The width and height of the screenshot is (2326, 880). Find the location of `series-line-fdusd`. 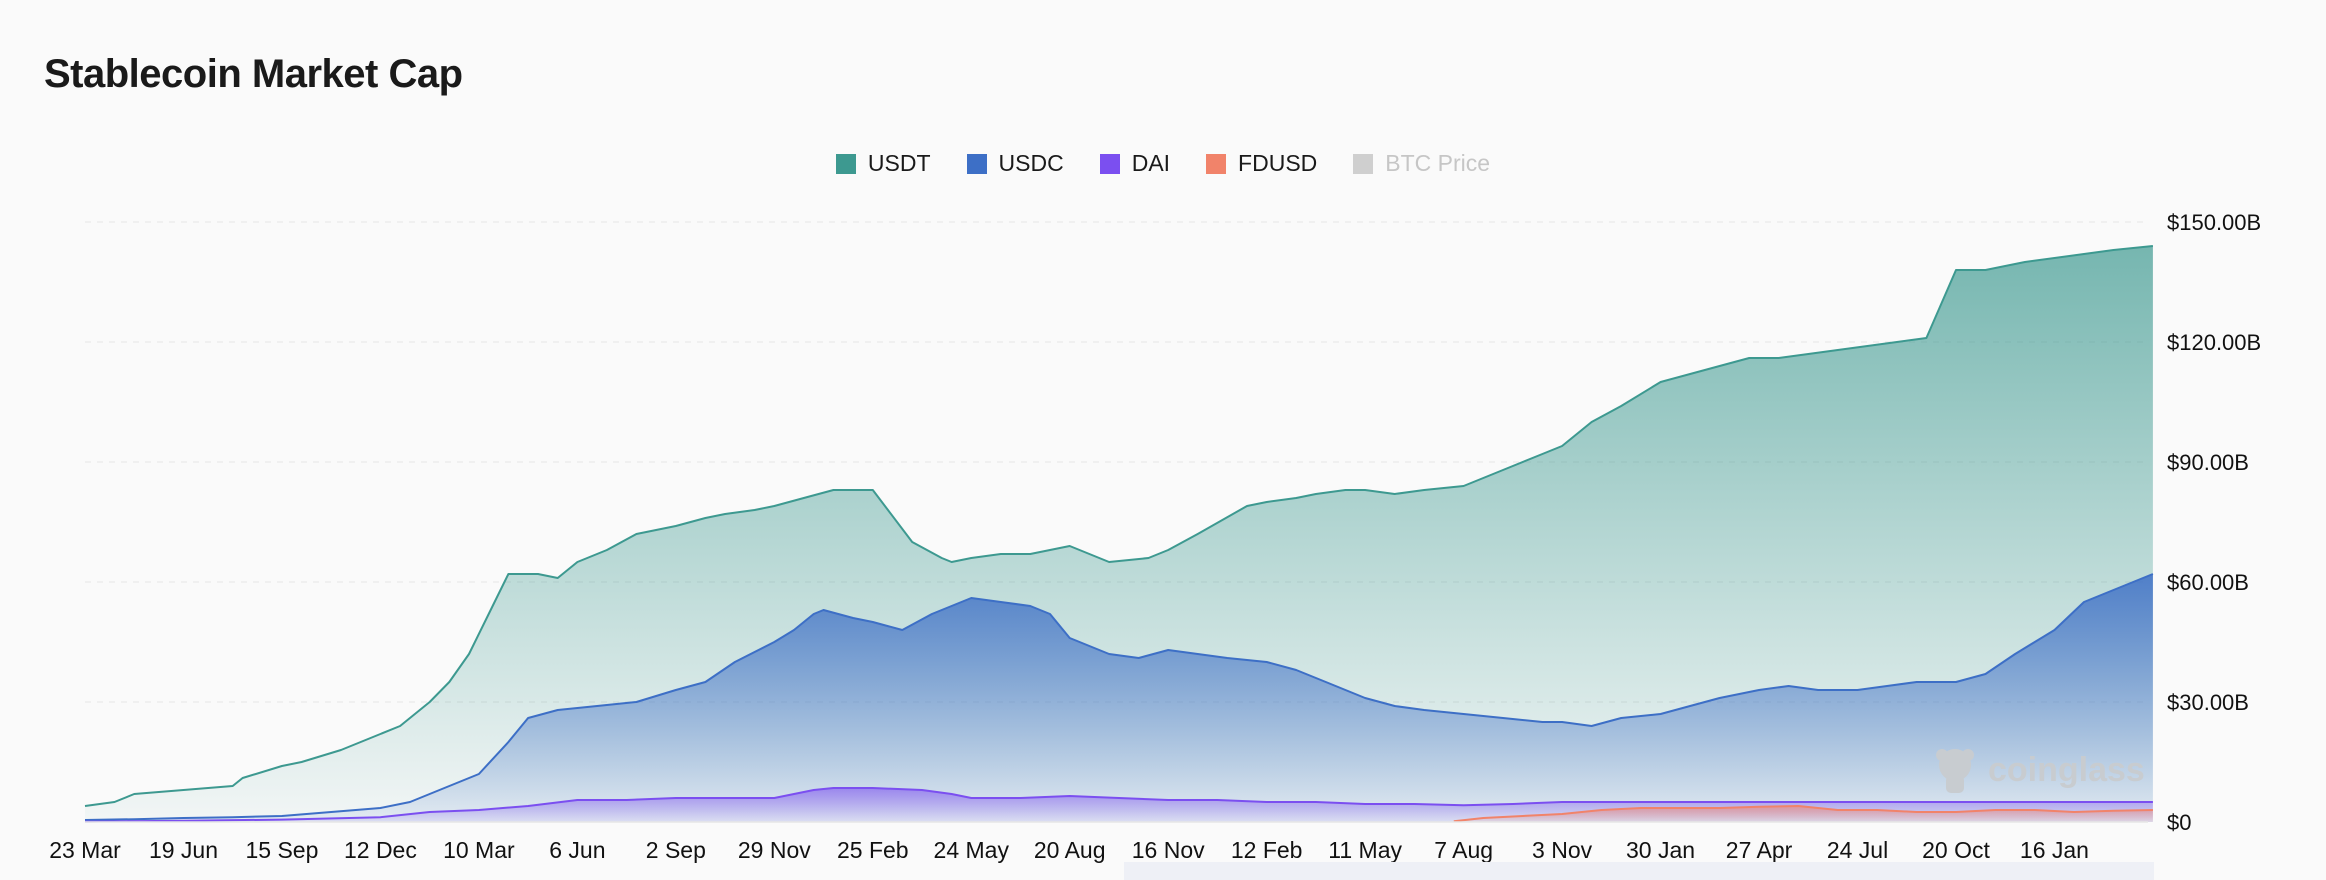

series-line-fdusd is located at coordinates (1803, 814).